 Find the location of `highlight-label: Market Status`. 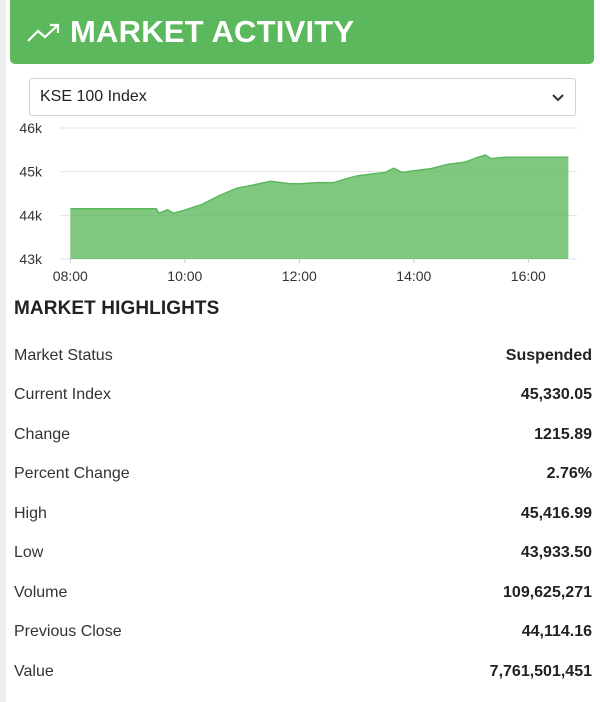

highlight-label: Market Status is located at coordinates (63, 355).